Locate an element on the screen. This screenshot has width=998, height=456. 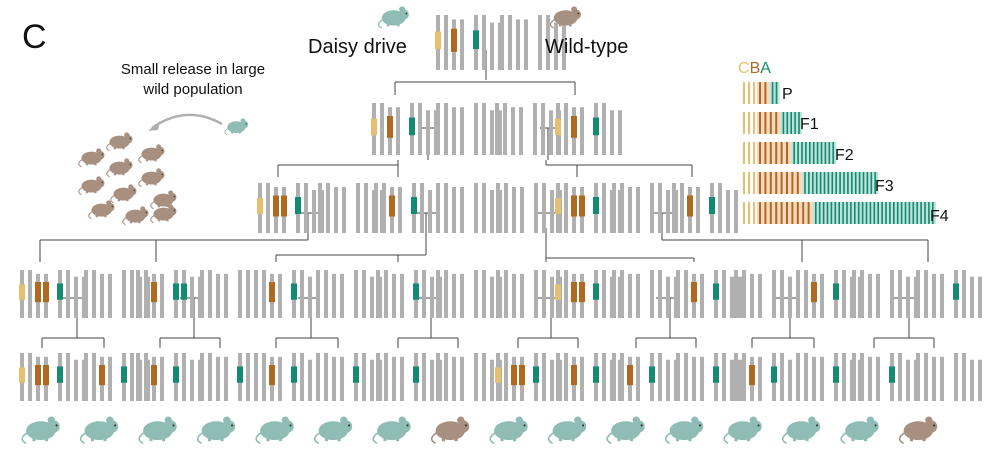
legend-row is located at coordinates (811, 183).